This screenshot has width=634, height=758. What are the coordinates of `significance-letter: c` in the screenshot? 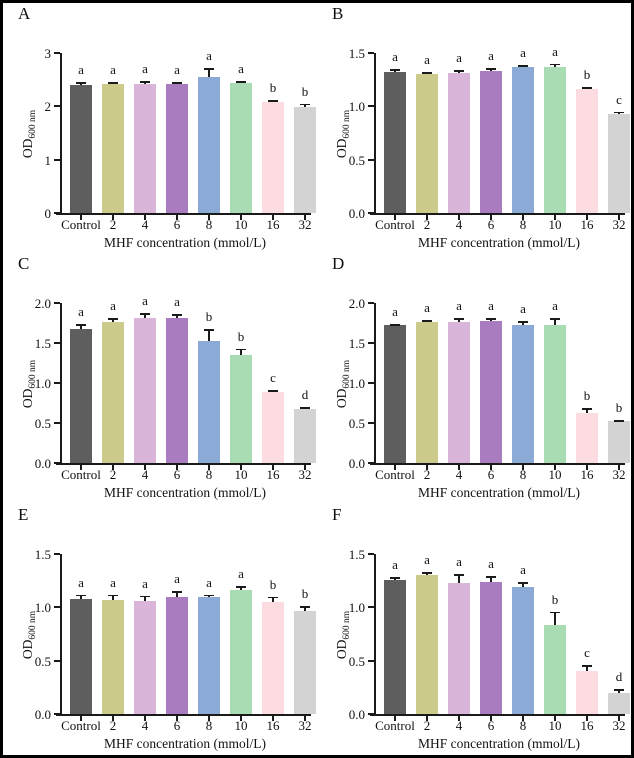 It's located at (273, 378).